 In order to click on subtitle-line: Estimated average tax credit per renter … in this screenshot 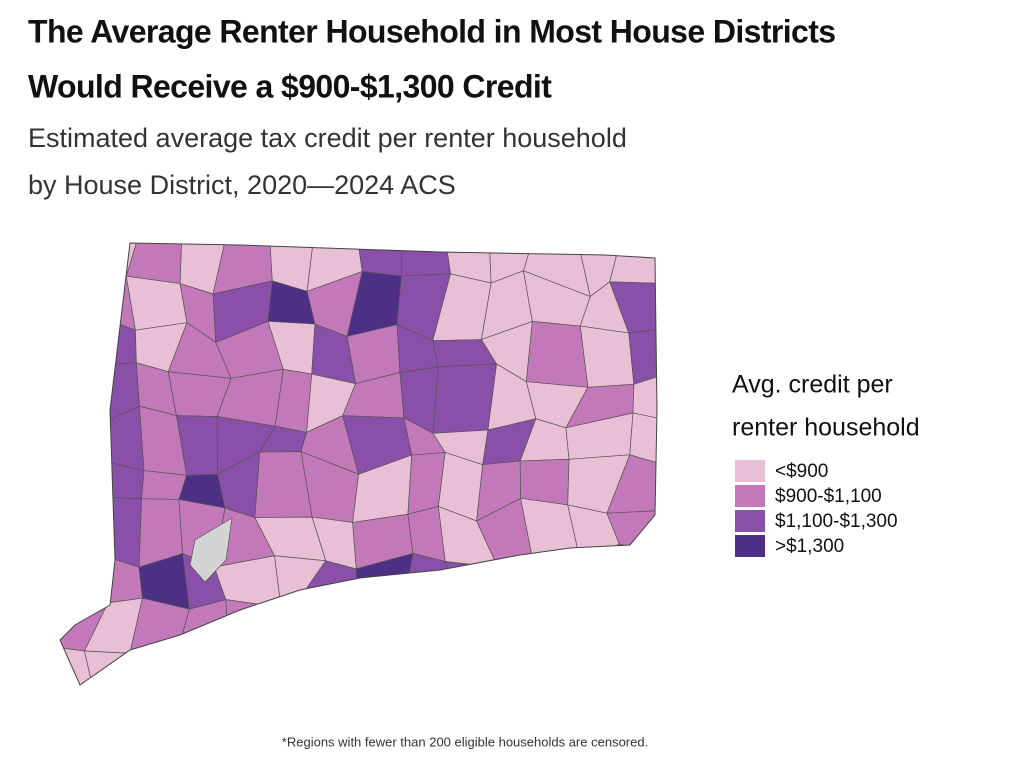, I will do `click(327, 138)`.